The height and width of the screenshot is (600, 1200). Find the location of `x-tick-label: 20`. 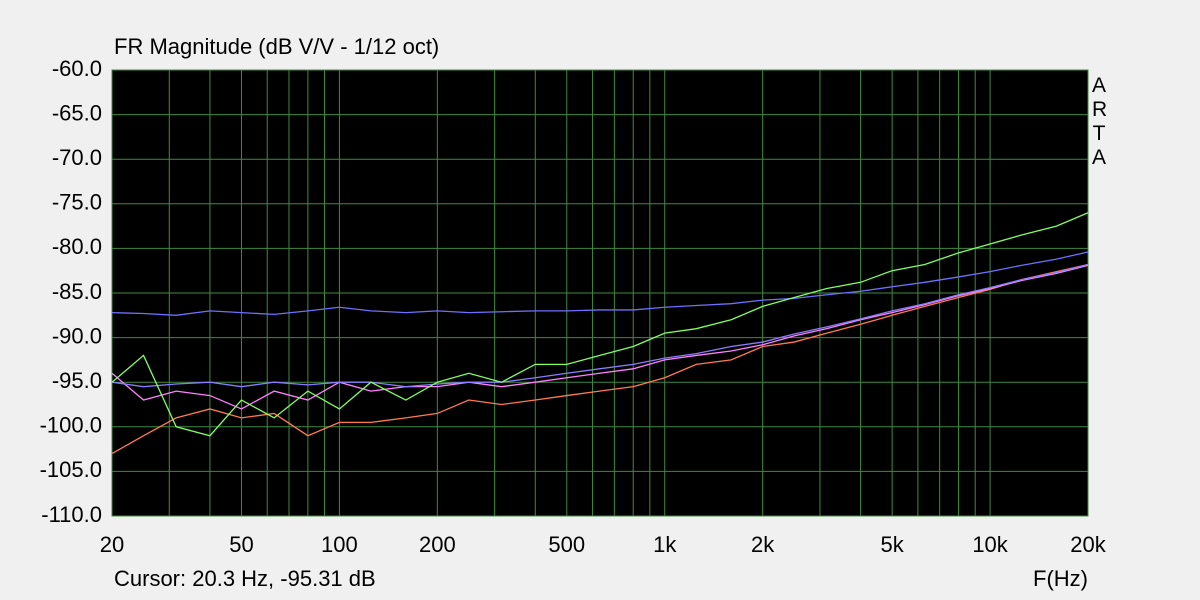

x-tick-label: 20 is located at coordinates (112, 544).